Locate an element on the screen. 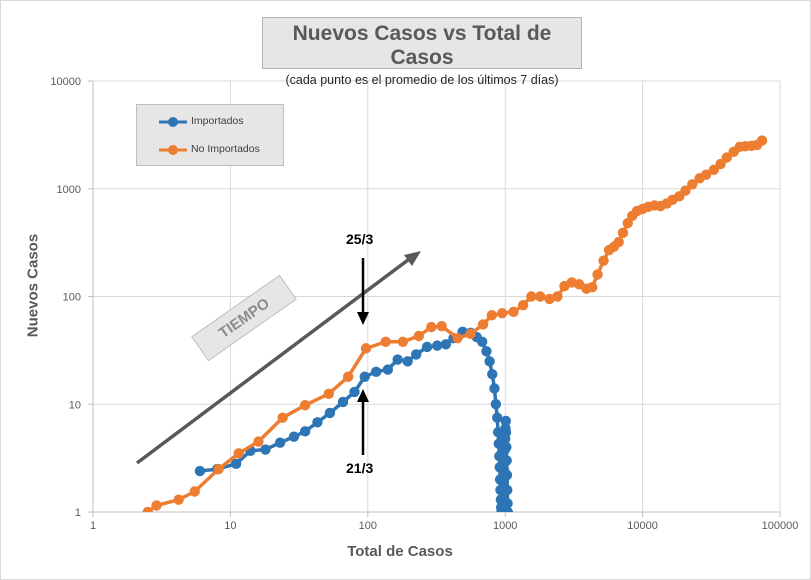  time-arrow is located at coordinates (278, 358).